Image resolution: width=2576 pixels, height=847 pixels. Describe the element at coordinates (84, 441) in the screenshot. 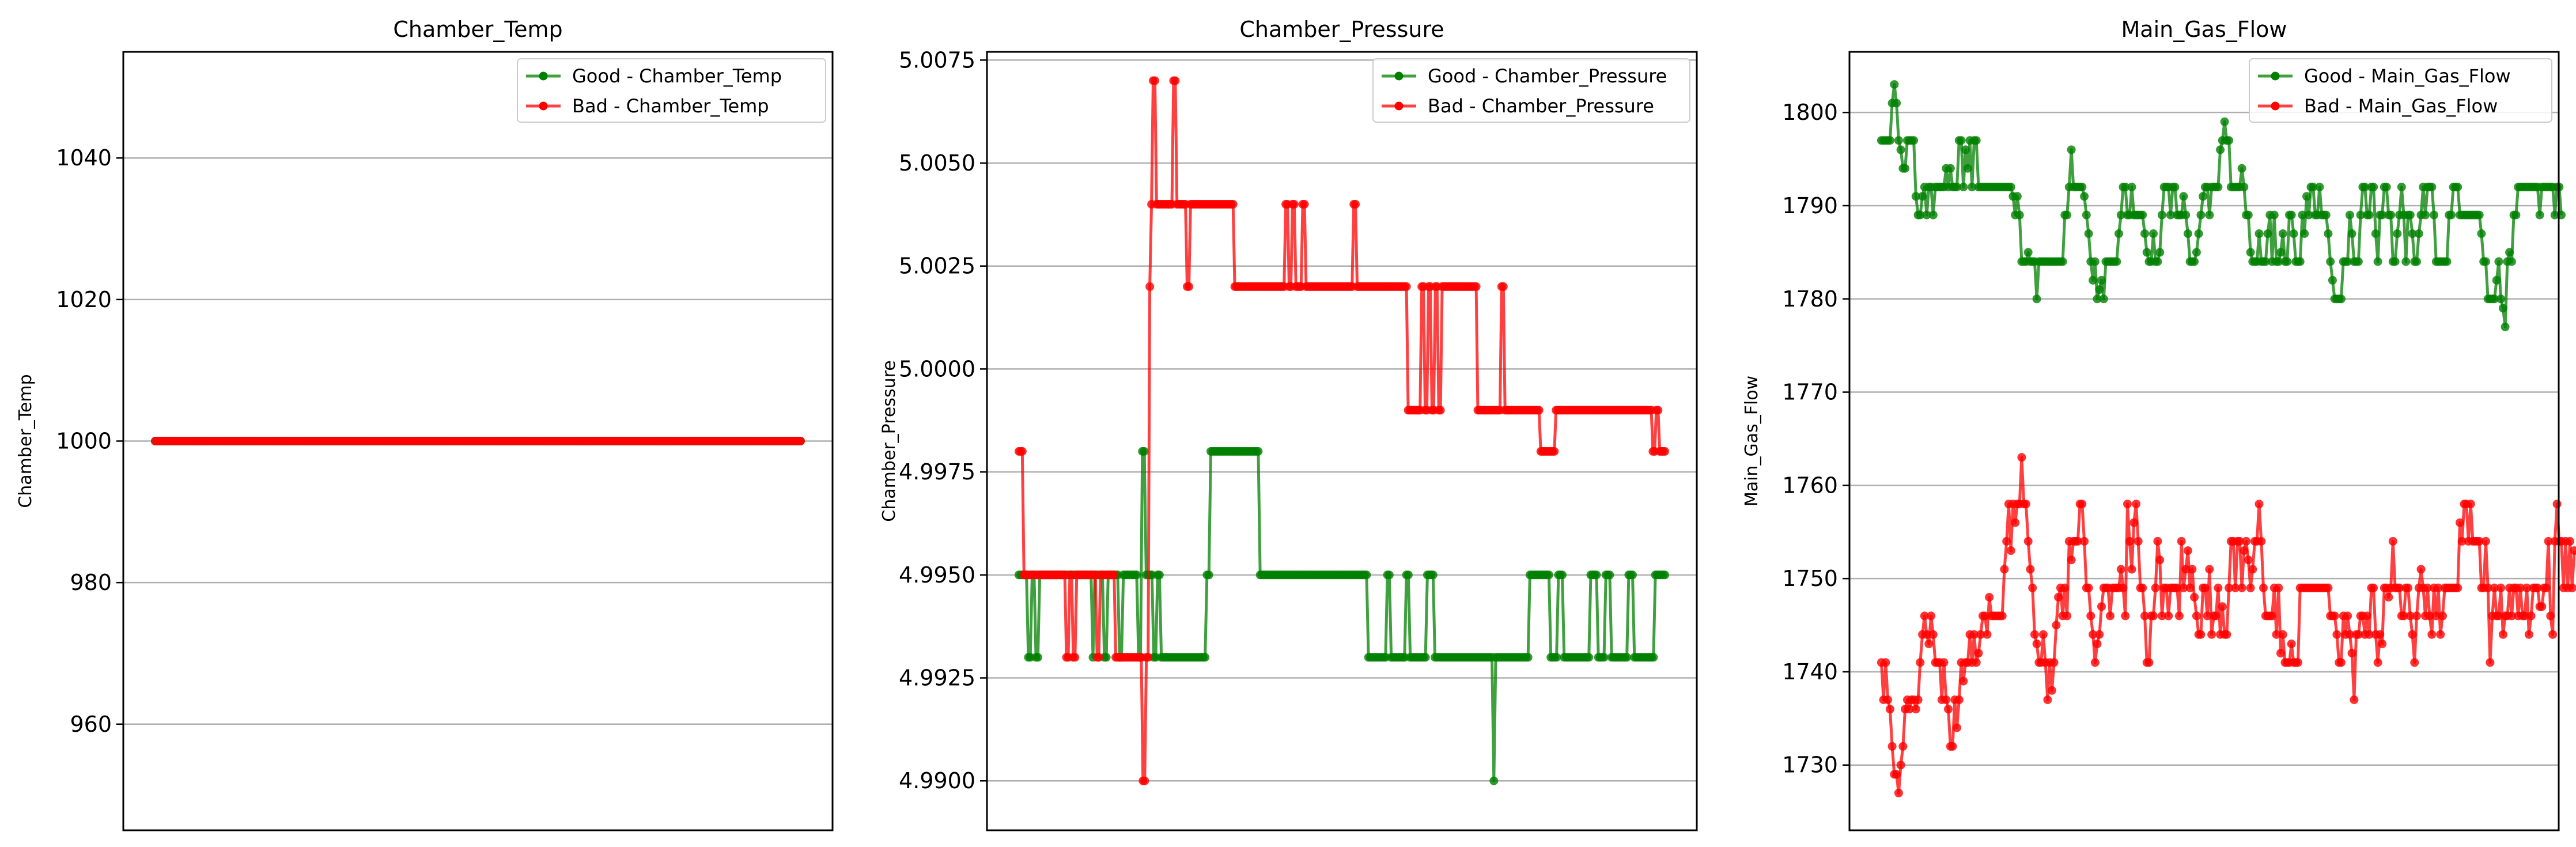

I see `y-tick-label: 1000` at that location.